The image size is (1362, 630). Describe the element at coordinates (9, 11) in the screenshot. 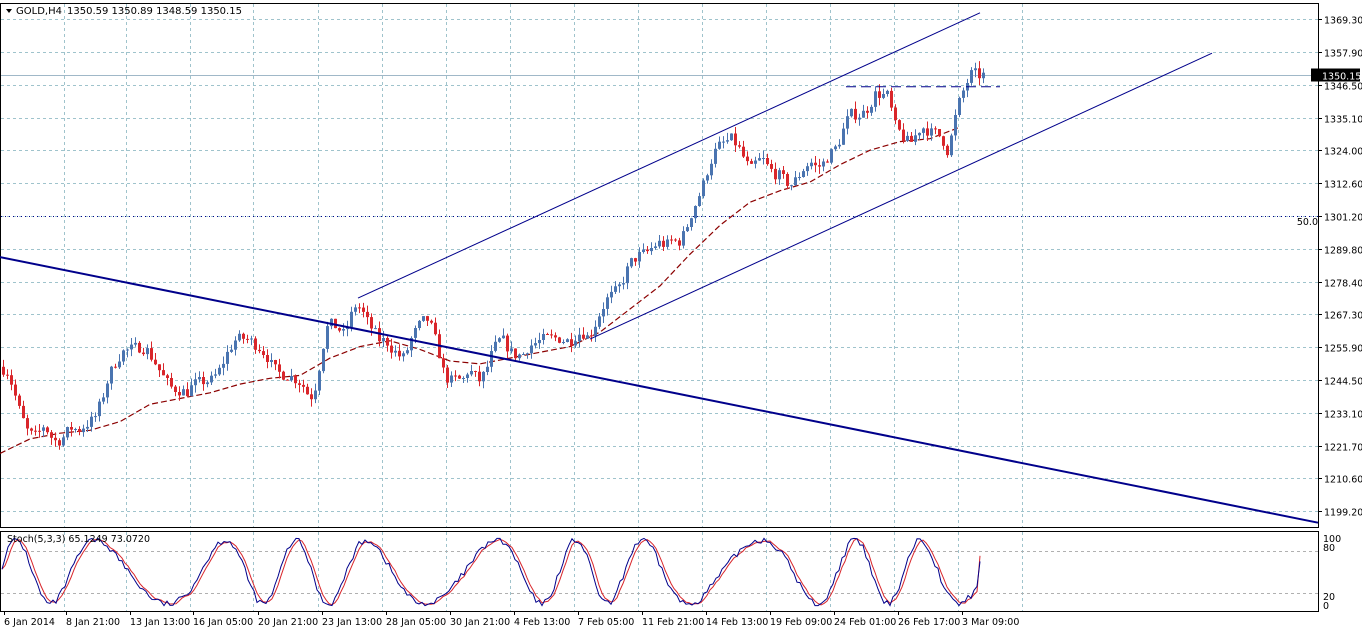

I see `dropdown-icon` at that location.